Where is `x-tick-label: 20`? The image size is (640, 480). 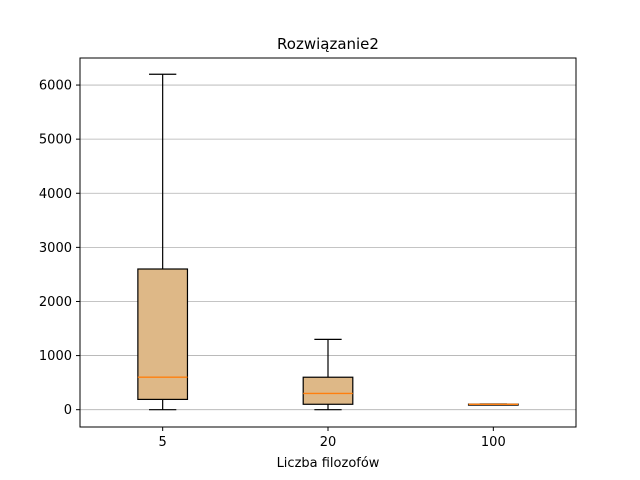 x-tick-label: 20 is located at coordinates (328, 442).